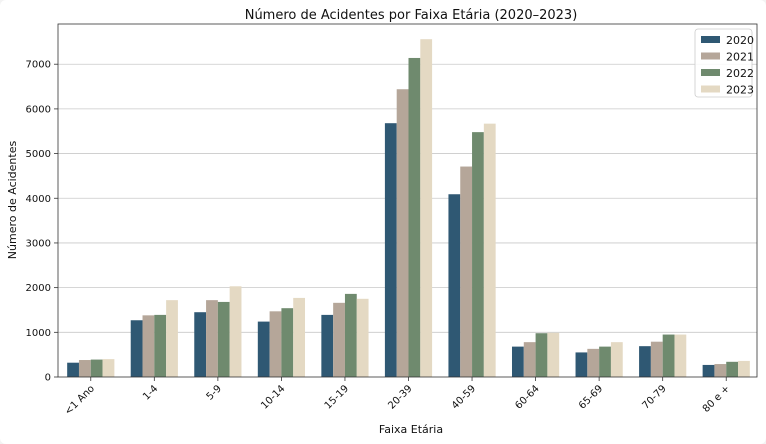 The height and width of the screenshot is (444, 766). I want to click on x-tick-label-0: <1 Ano, so click(80, 400).